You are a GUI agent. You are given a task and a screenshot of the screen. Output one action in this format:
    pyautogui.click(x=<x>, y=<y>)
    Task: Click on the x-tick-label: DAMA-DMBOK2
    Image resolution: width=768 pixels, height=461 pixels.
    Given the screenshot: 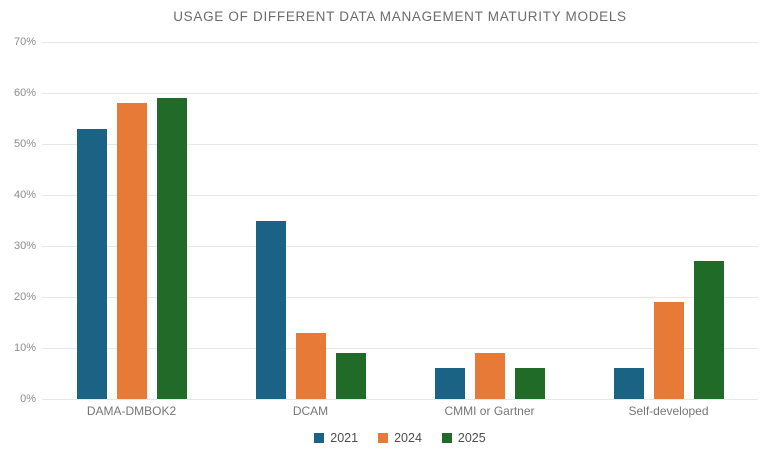 What is the action you would take?
    pyautogui.click(x=131, y=411)
    